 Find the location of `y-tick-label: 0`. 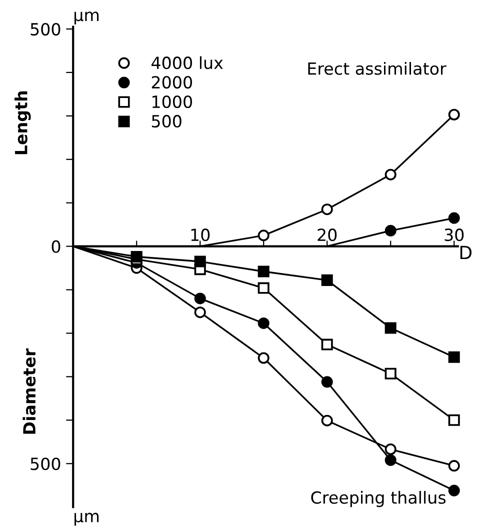

y-tick-label: 0 is located at coordinates (56, 246).